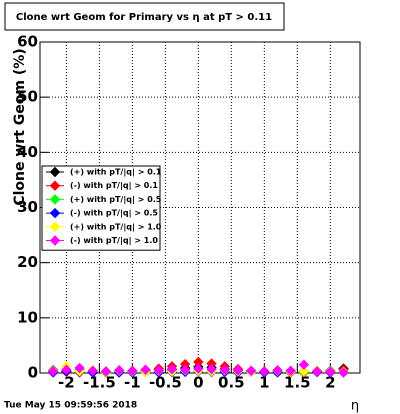  Describe the element at coordinates (297, 383) in the screenshot. I see `x-tick-label: 1.5` at that location.